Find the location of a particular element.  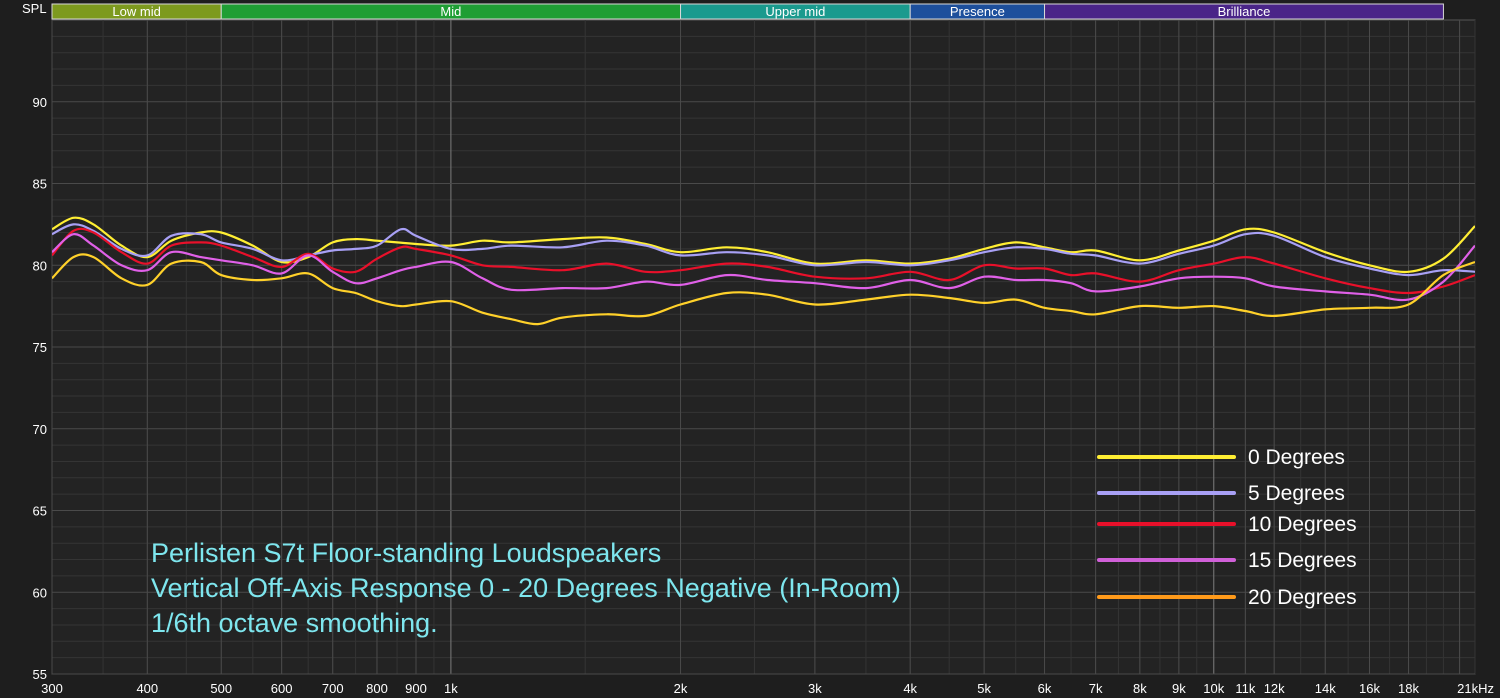

series-line-15-degrees is located at coordinates (763, 267).